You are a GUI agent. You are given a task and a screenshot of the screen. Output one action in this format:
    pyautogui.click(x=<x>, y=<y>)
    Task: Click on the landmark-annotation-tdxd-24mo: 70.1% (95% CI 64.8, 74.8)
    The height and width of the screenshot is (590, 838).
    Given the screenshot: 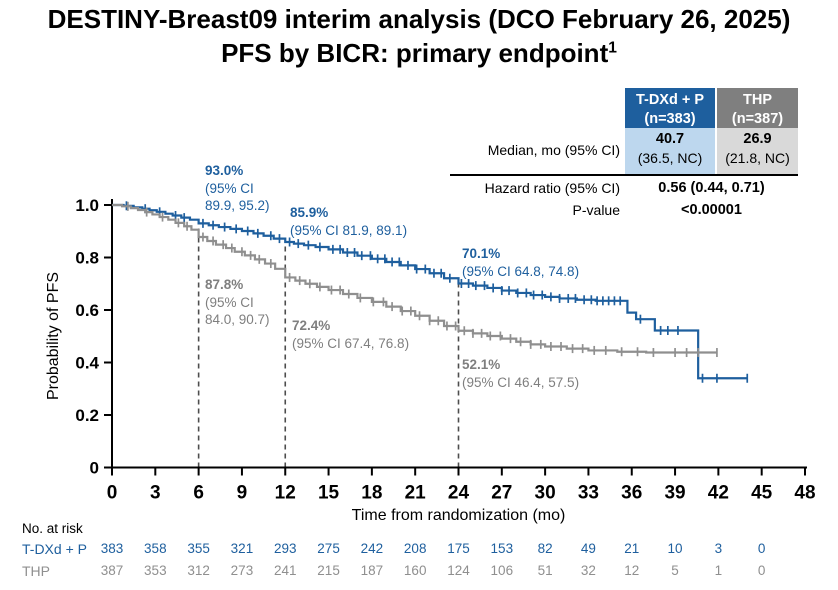 What is the action you would take?
    pyautogui.click(x=520, y=262)
    